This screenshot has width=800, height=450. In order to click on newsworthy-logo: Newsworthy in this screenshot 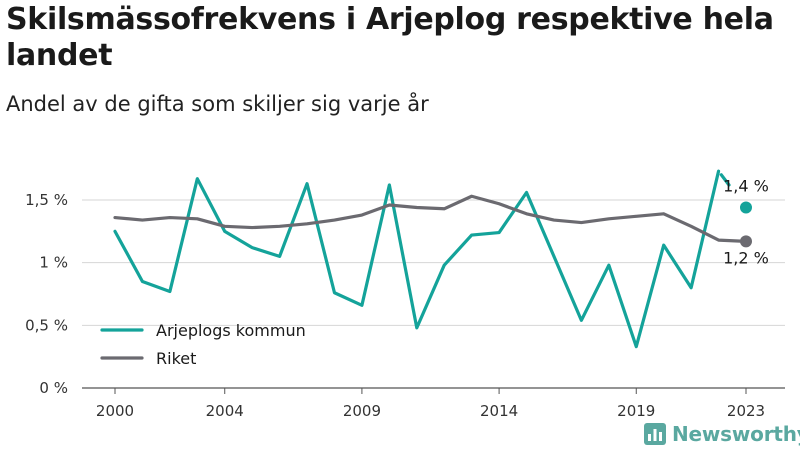, I will do `click(722, 434)`.